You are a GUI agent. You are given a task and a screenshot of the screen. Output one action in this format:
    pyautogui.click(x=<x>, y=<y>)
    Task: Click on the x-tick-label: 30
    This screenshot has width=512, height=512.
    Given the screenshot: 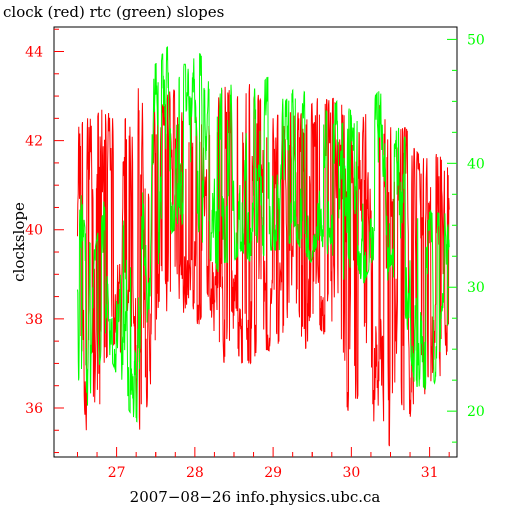 What is the action you would take?
    pyautogui.click(x=351, y=473)
    